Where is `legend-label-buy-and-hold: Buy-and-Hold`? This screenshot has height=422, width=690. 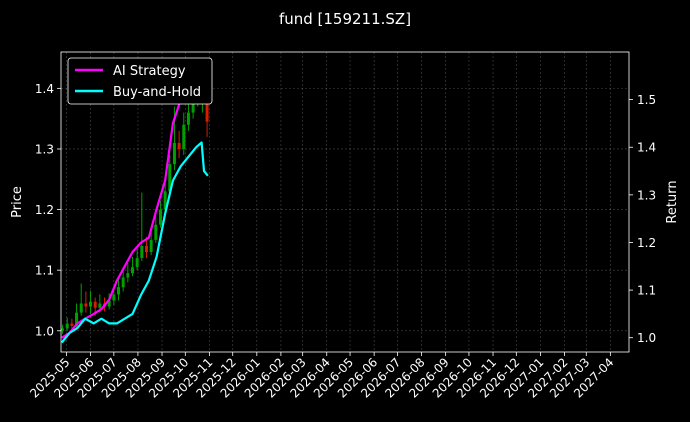 legend-label-buy-and-hold: Buy-and-Hold is located at coordinates (157, 92).